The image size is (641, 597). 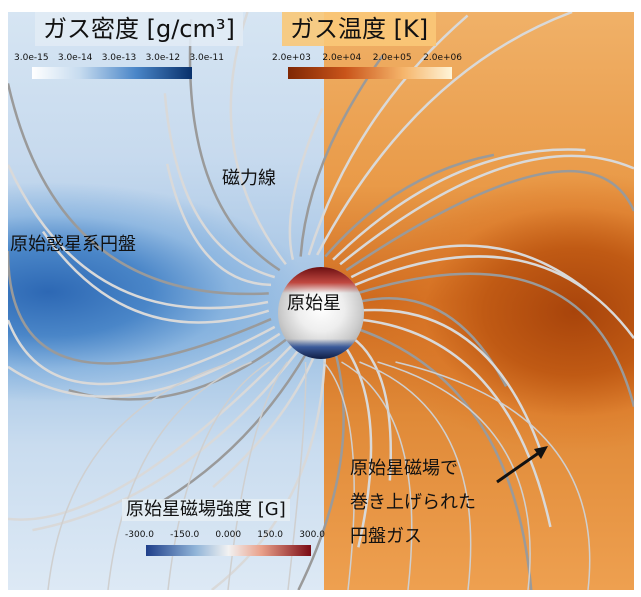 What do you see at coordinates (73, 244) in the screenshot?
I see `disk-label: 原始惑星系円盤` at bounding box center [73, 244].